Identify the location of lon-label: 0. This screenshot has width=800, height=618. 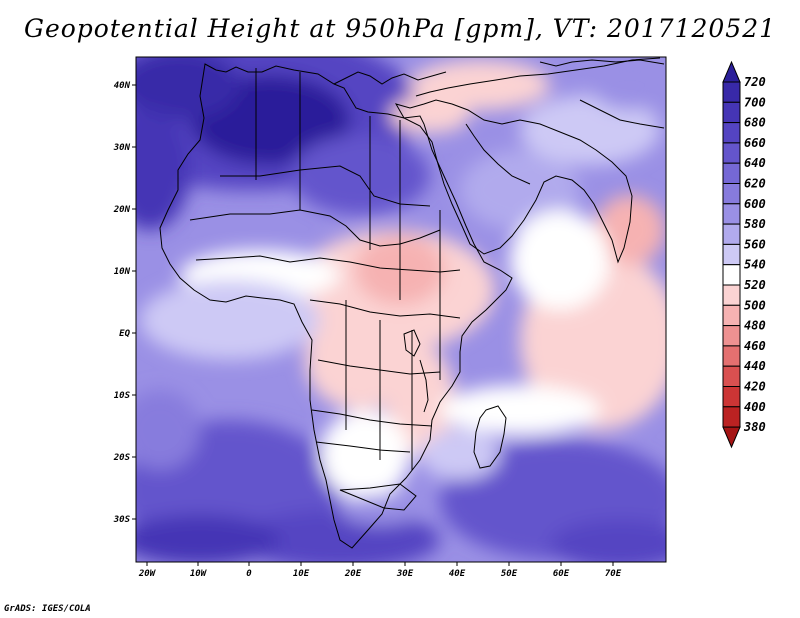
(249, 574).